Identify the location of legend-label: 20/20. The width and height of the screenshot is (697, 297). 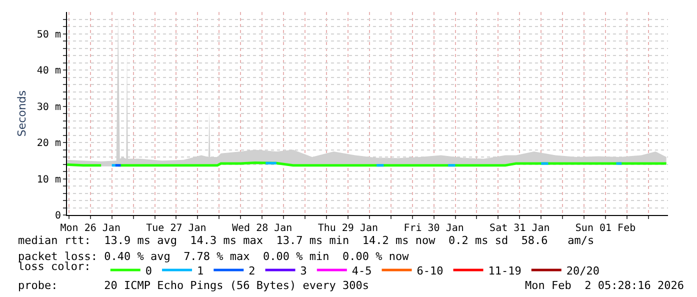
(583, 271).